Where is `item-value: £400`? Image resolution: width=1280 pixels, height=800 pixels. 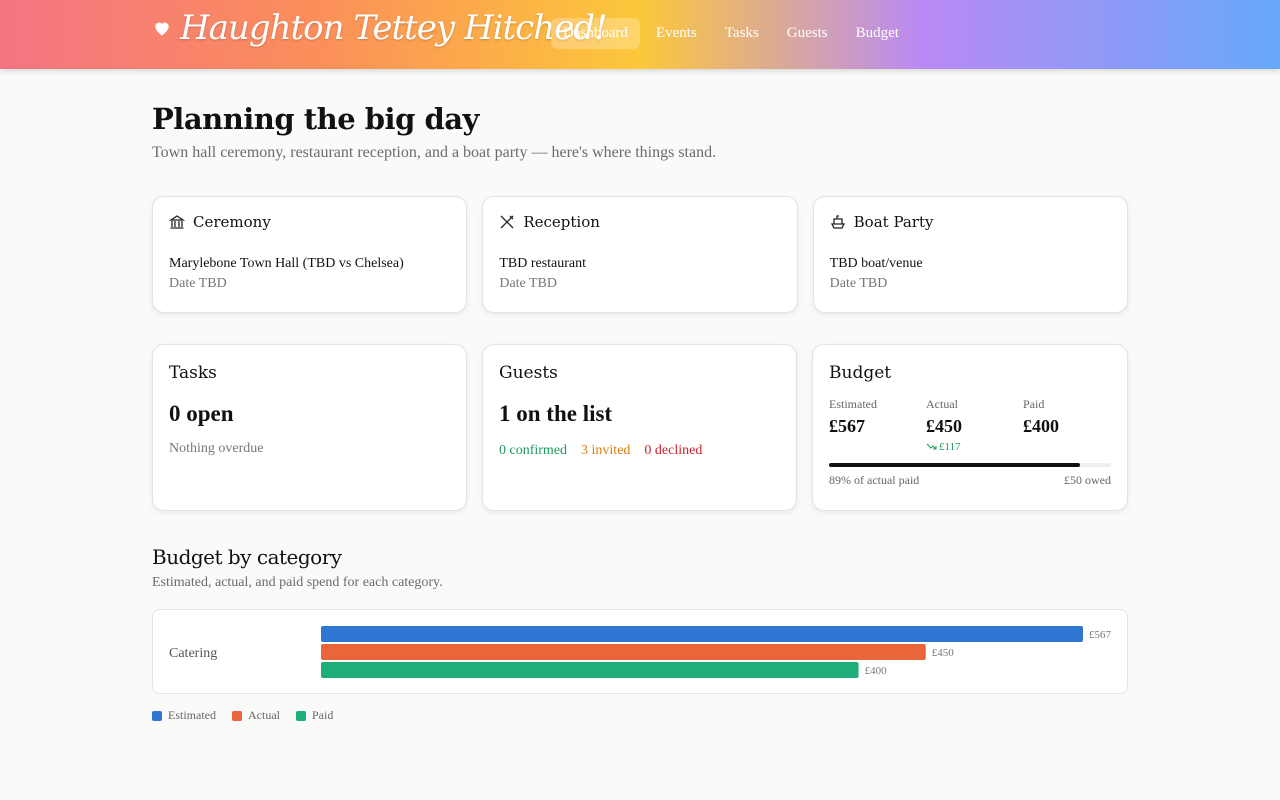
item-value: £400 is located at coordinates (1041, 426).